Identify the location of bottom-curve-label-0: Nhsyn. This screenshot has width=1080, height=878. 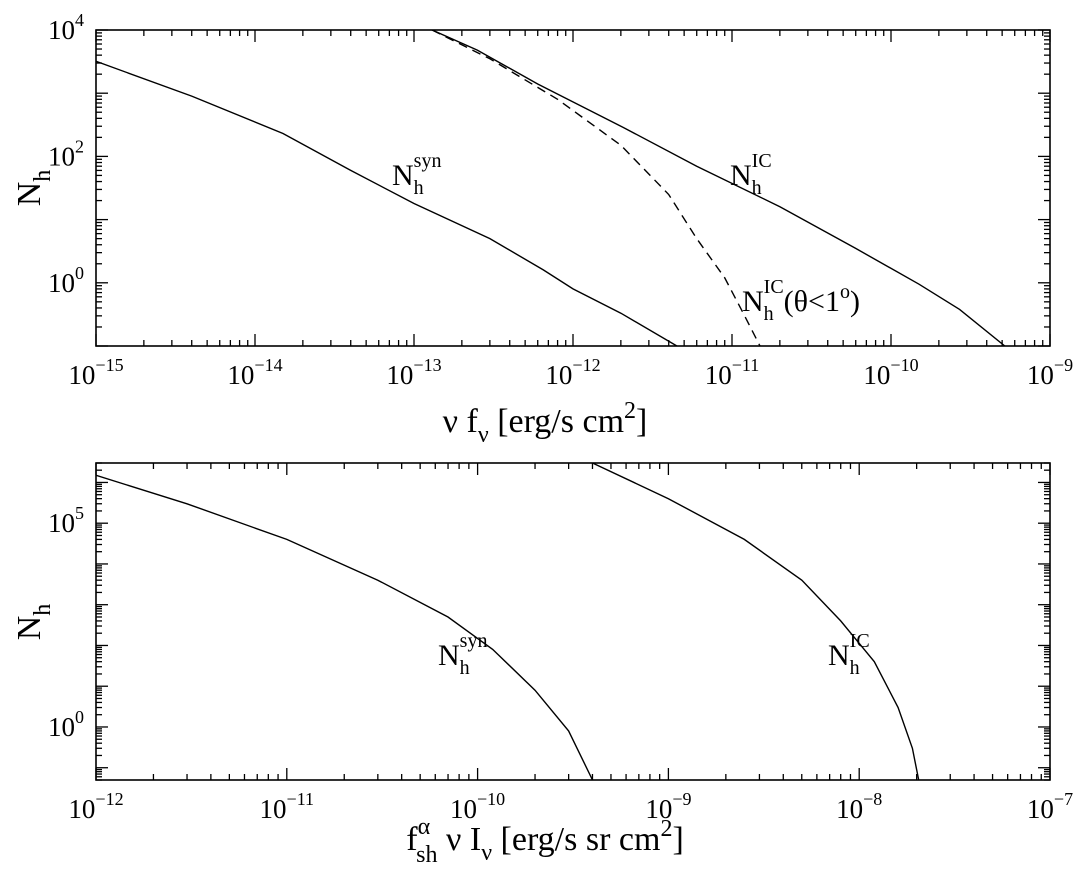
(462, 654).